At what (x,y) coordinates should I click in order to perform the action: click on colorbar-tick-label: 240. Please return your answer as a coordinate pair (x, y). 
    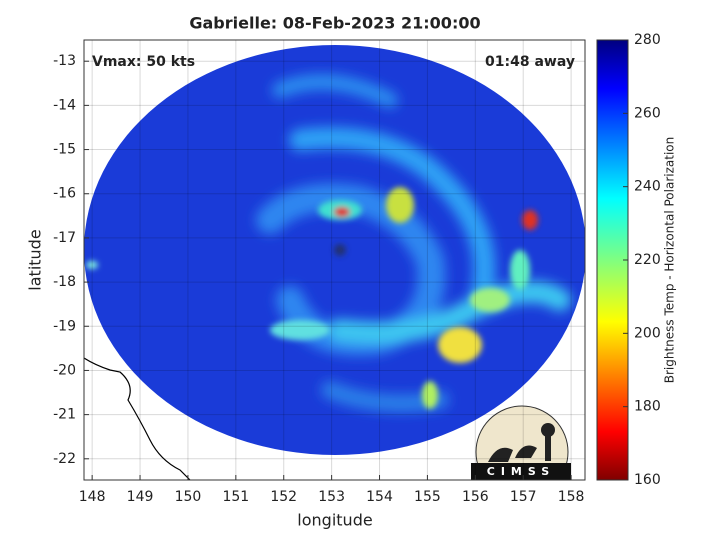
    Looking at the image, I should click on (647, 187).